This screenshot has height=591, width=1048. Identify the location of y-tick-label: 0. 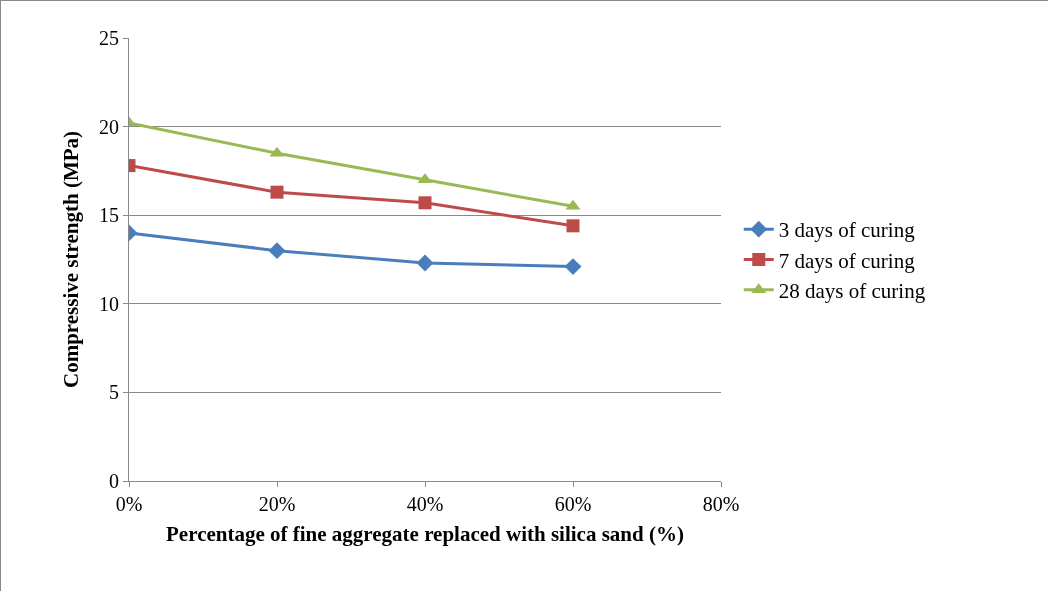
(114, 481).